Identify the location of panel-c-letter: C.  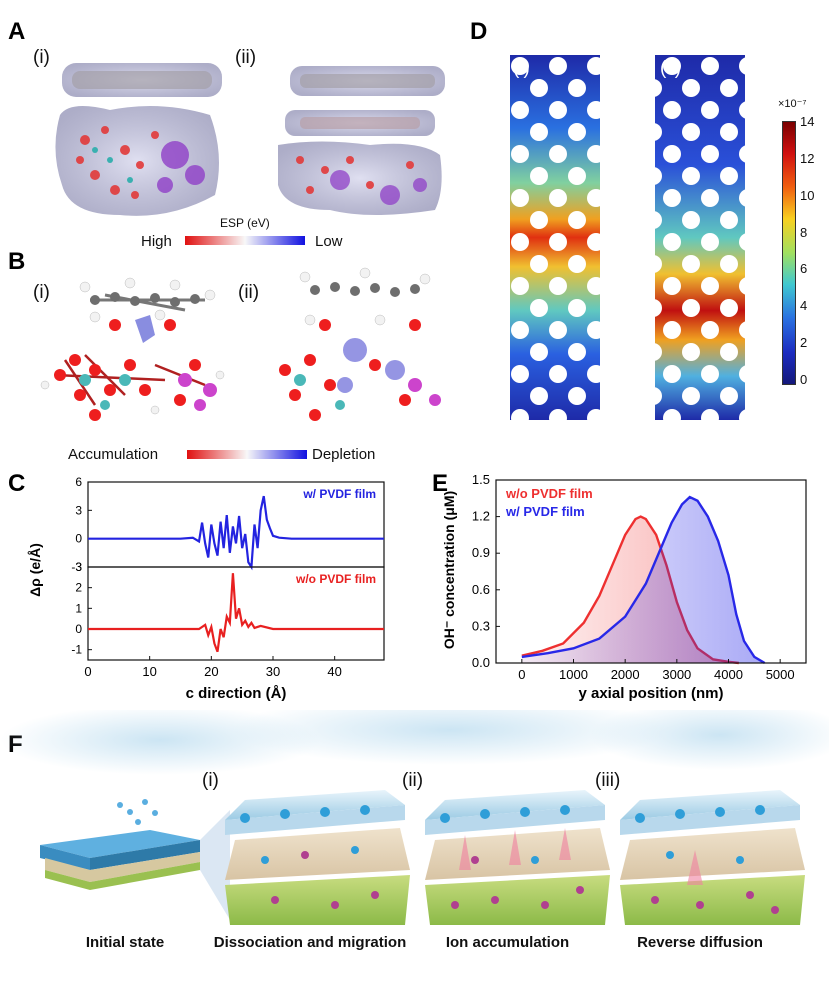
(17, 483).